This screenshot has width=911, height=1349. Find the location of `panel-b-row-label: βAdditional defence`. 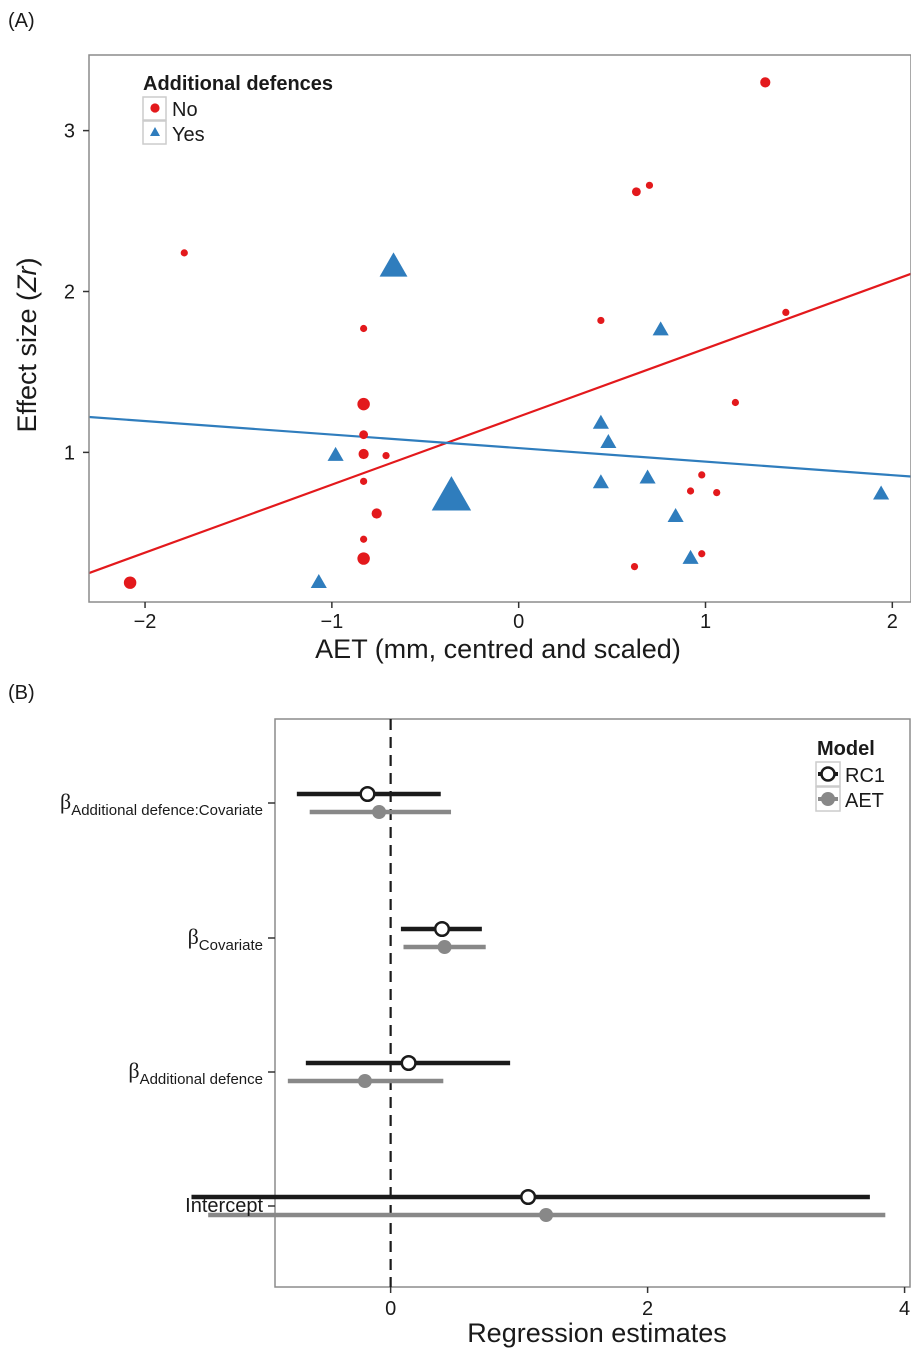

panel-b-row-label: βAdditional defence is located at coordinates (195, 1073).